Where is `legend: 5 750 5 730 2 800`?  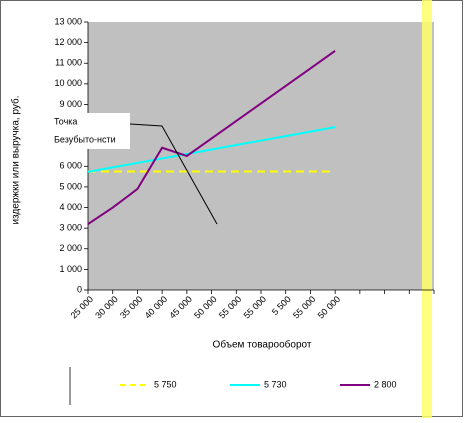 legend: 5 750 5 730 2 800 is located at coordinates (258, 384).